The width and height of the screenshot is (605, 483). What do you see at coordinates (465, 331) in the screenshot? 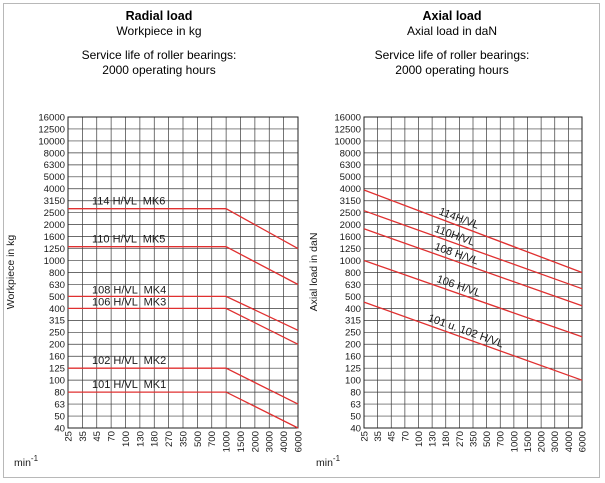
I see `series-label: 101 u. 102 H/VL` at bounding box center [465, 331].